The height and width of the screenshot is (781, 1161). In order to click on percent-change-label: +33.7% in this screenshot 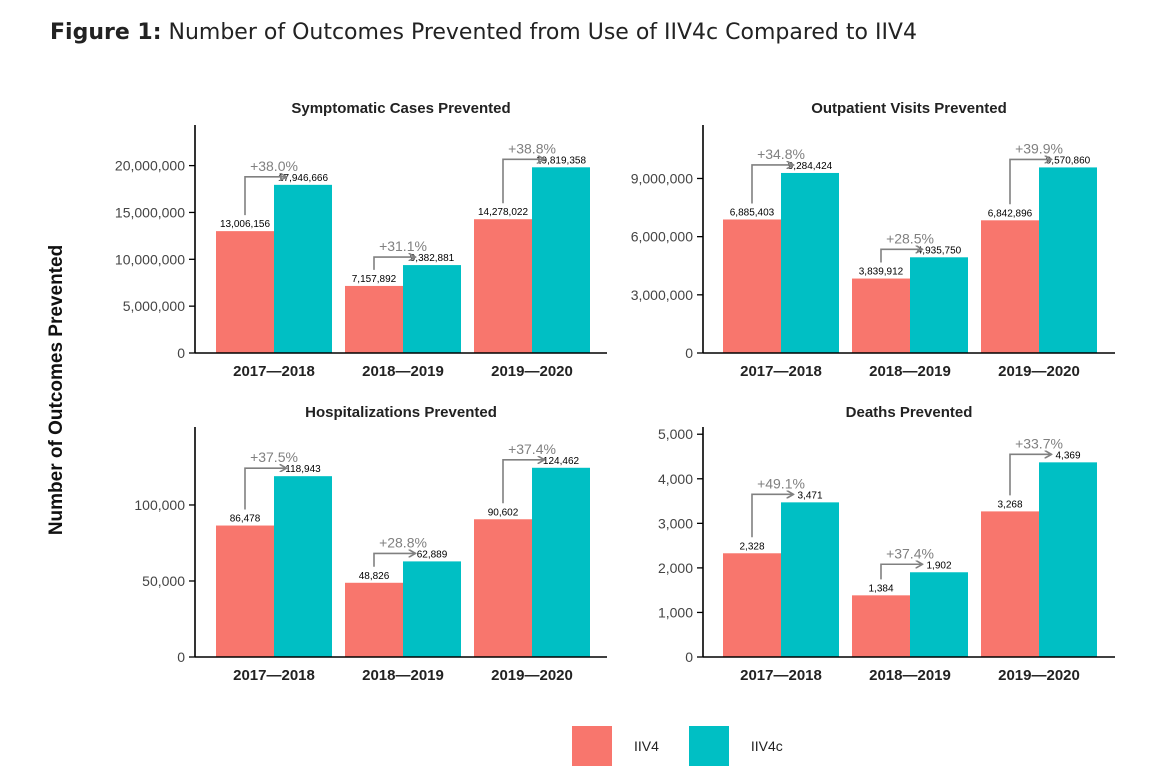, I will do `click(1039, 443)`.